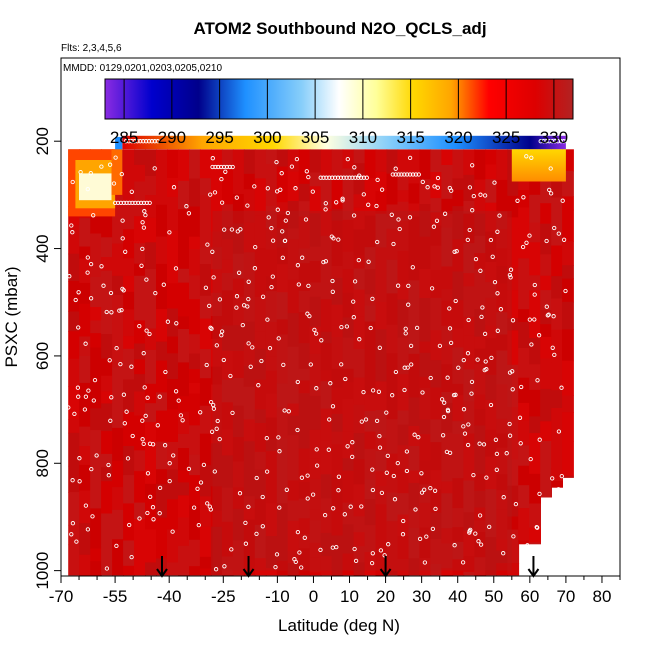 This screenshot has height=650, width=650. I want to click on x-tick-label: -55, so click(115, 596).